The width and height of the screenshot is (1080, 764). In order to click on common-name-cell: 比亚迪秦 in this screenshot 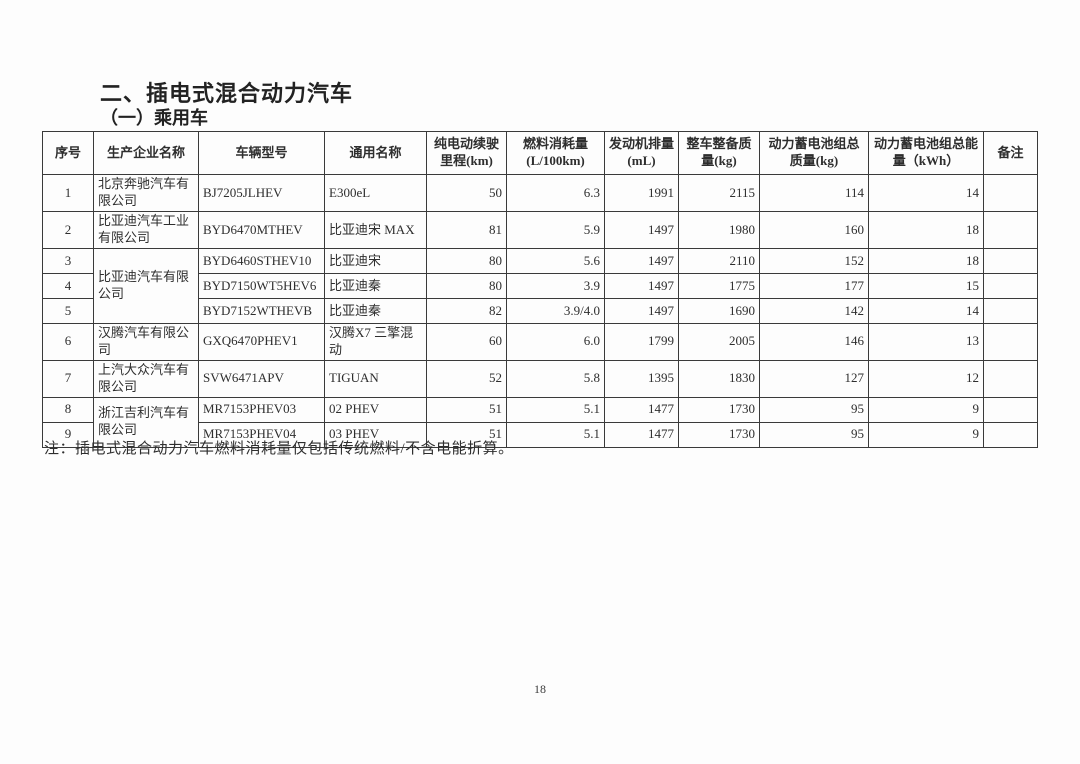, I will do `click(375, 311)`.